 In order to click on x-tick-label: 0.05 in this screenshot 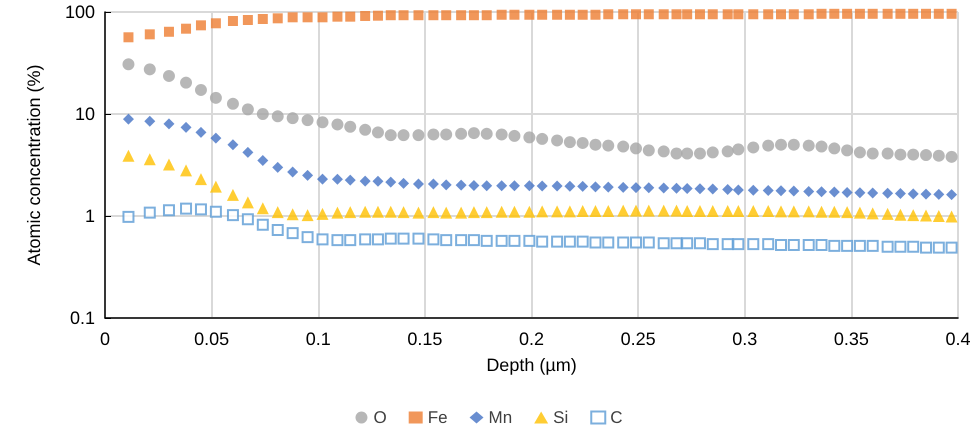, I will do `click(212, 339)`.